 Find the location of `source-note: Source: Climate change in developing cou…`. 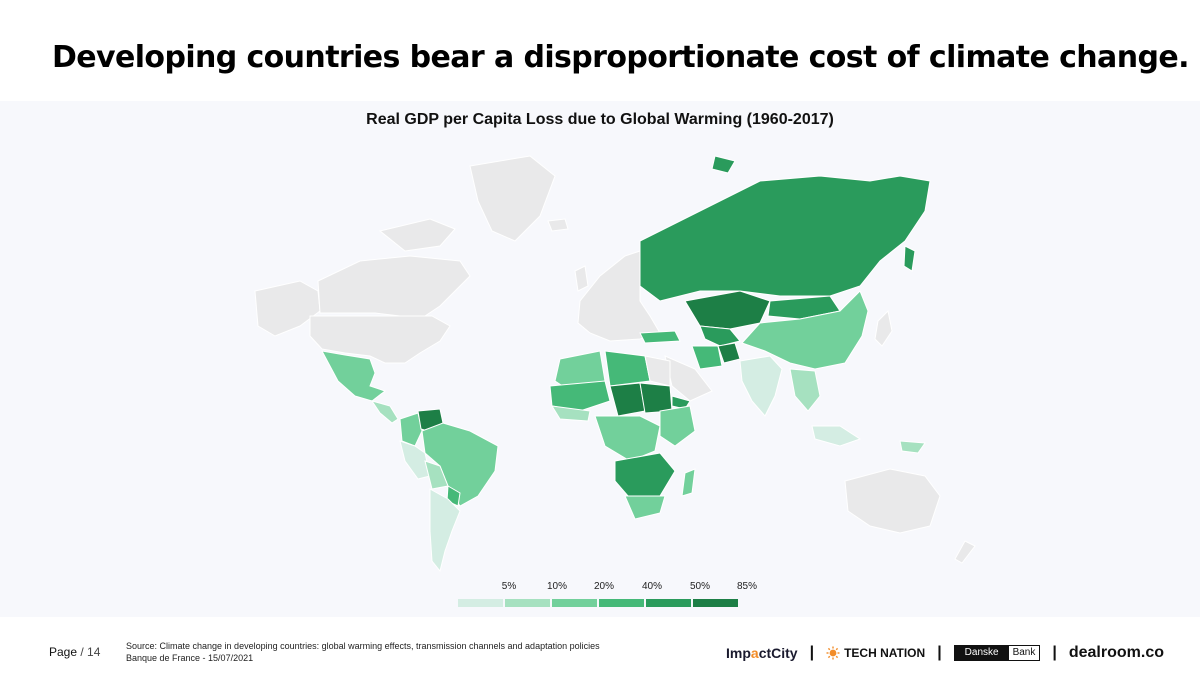

source-note: Source: Climate change in developing cou… is located at coordinates (363, 652).